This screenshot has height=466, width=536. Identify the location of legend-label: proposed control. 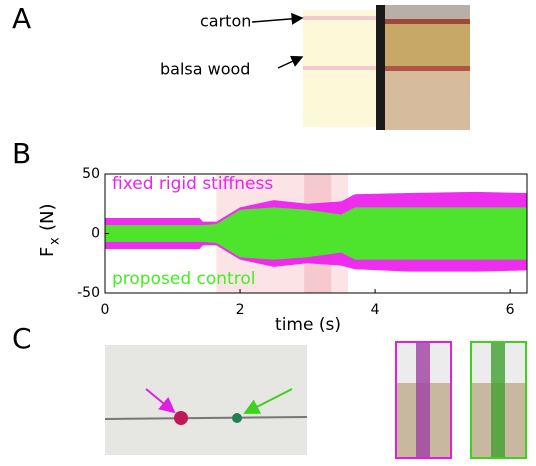
(183, 279).